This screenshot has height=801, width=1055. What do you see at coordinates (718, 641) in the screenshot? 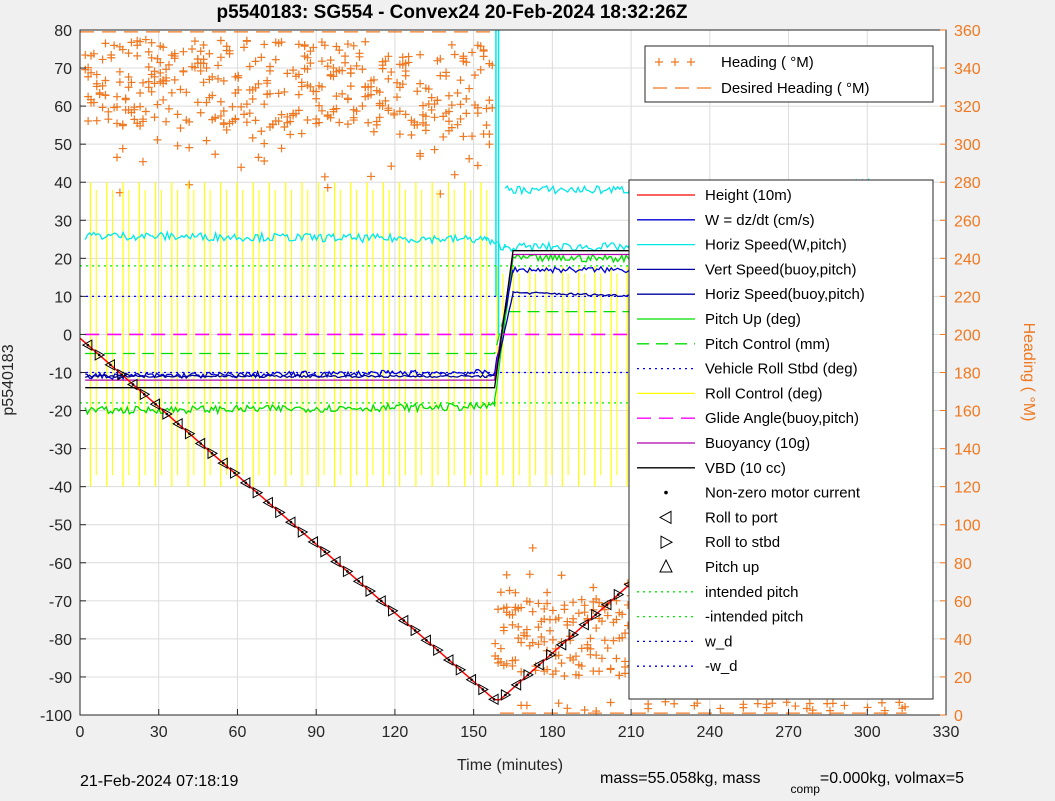
I see `legend-label: w_d` at bounding box center [718, 641].